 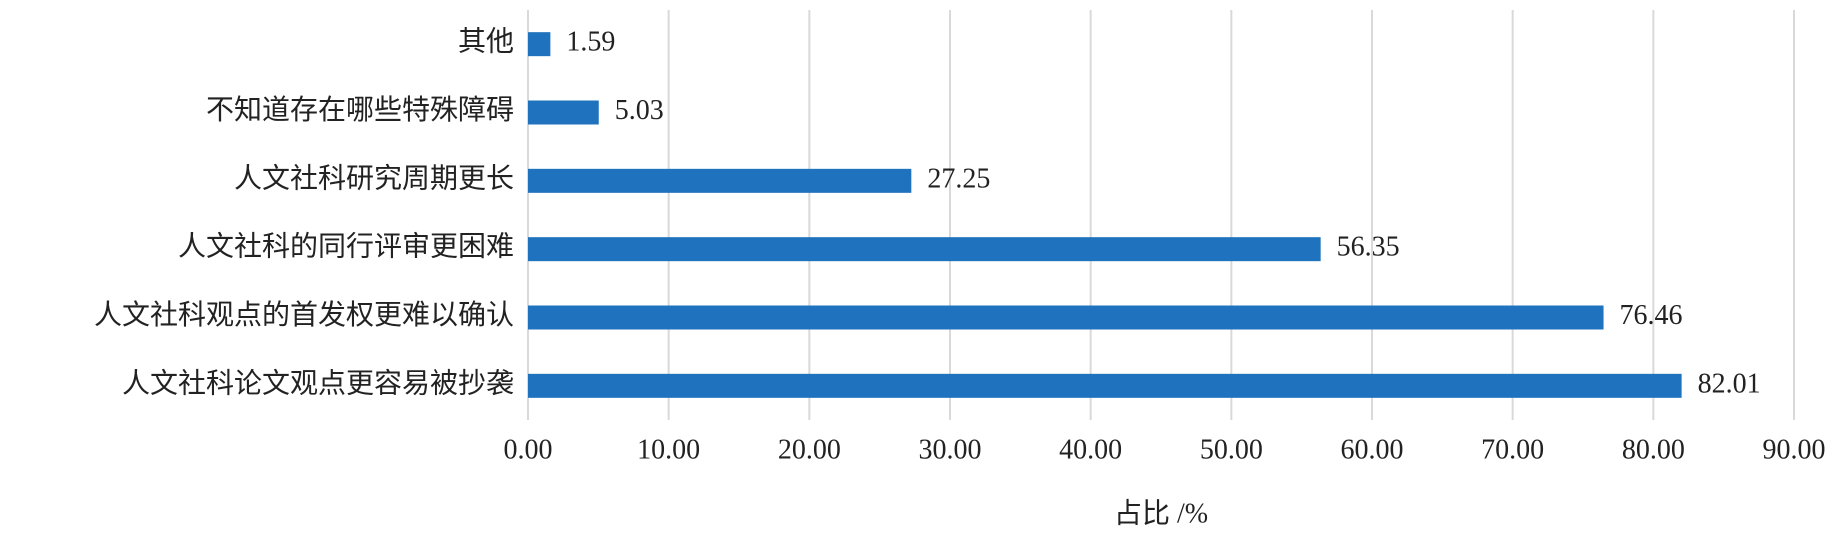 I want to click on x-tick-label: 40.00, so click(x=1090, y=449).